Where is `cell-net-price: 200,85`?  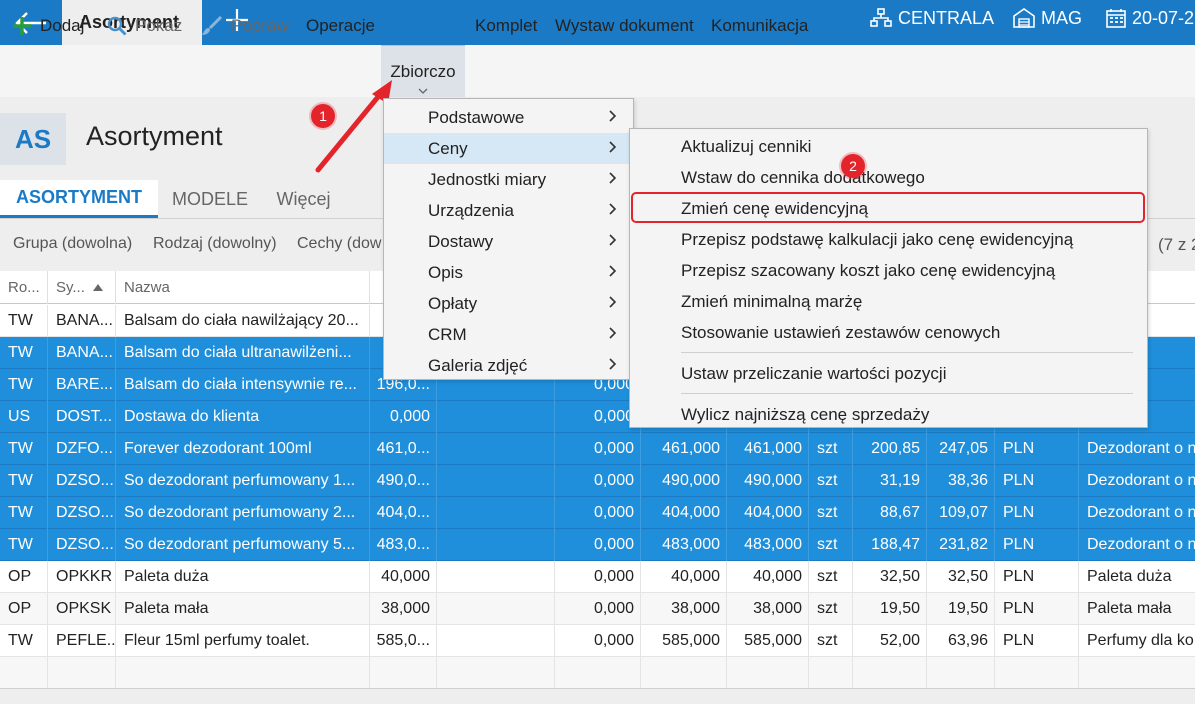 cell-net-price: 200,85 is located at coordinates (890, 449).